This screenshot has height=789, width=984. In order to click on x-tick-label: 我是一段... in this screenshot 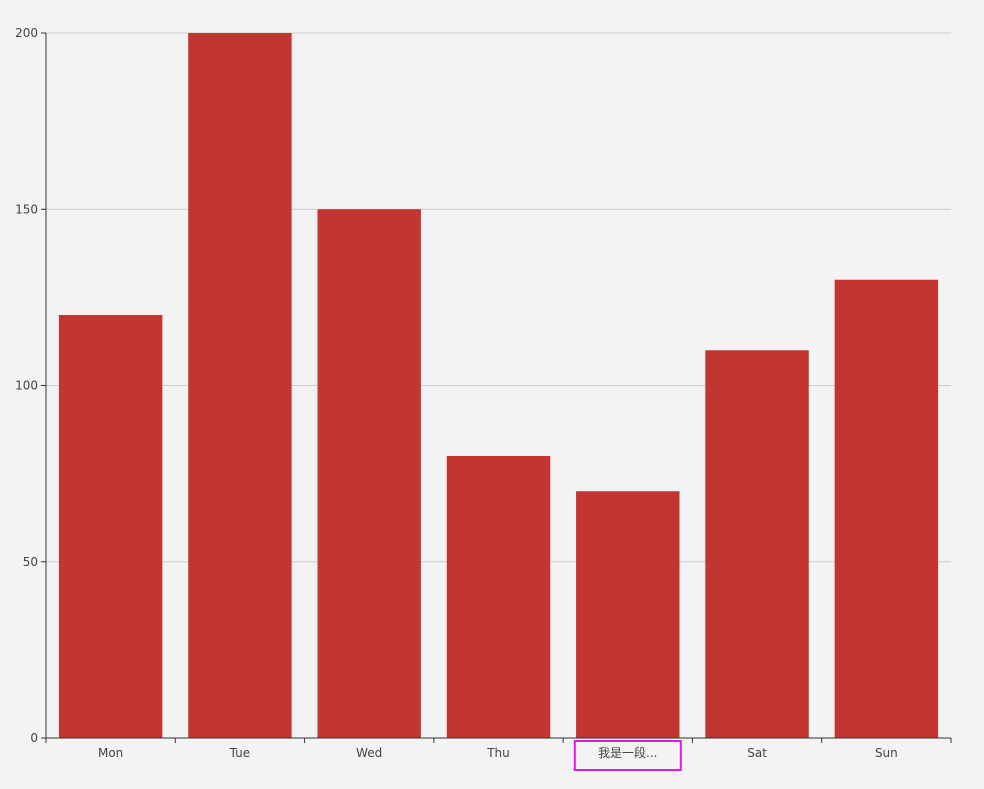, I will do `click(627, 752)`.